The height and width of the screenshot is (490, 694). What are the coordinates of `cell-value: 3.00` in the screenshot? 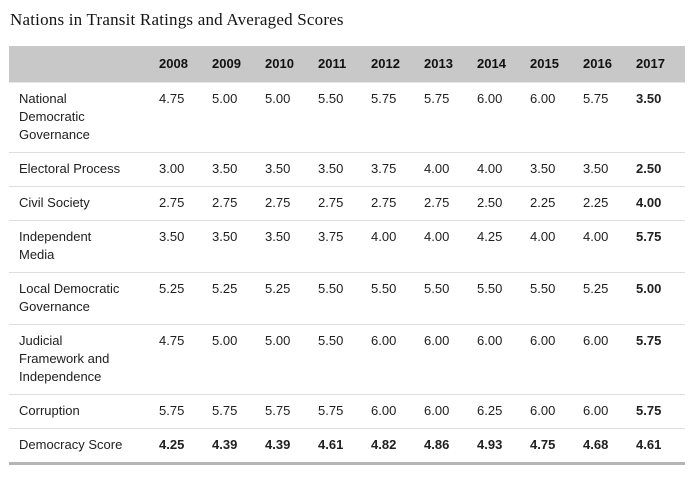 It's located at (172, 168).